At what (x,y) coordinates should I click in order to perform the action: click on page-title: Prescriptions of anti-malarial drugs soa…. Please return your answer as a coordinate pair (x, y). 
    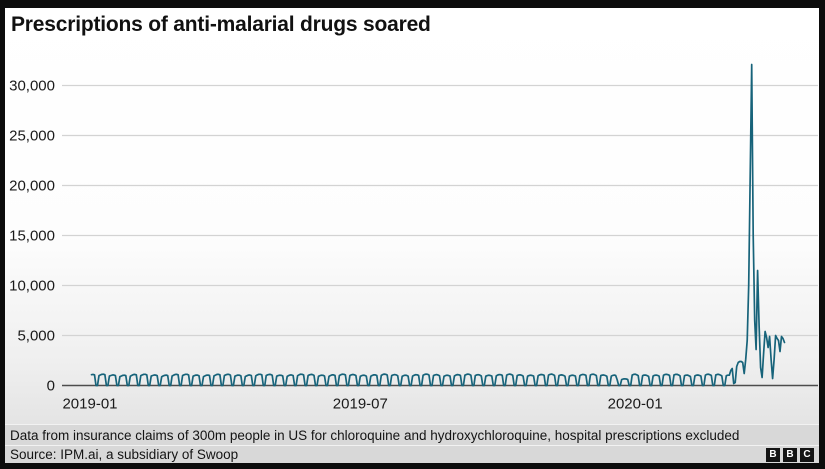
    Looking at the image, I should click on (221, 24).